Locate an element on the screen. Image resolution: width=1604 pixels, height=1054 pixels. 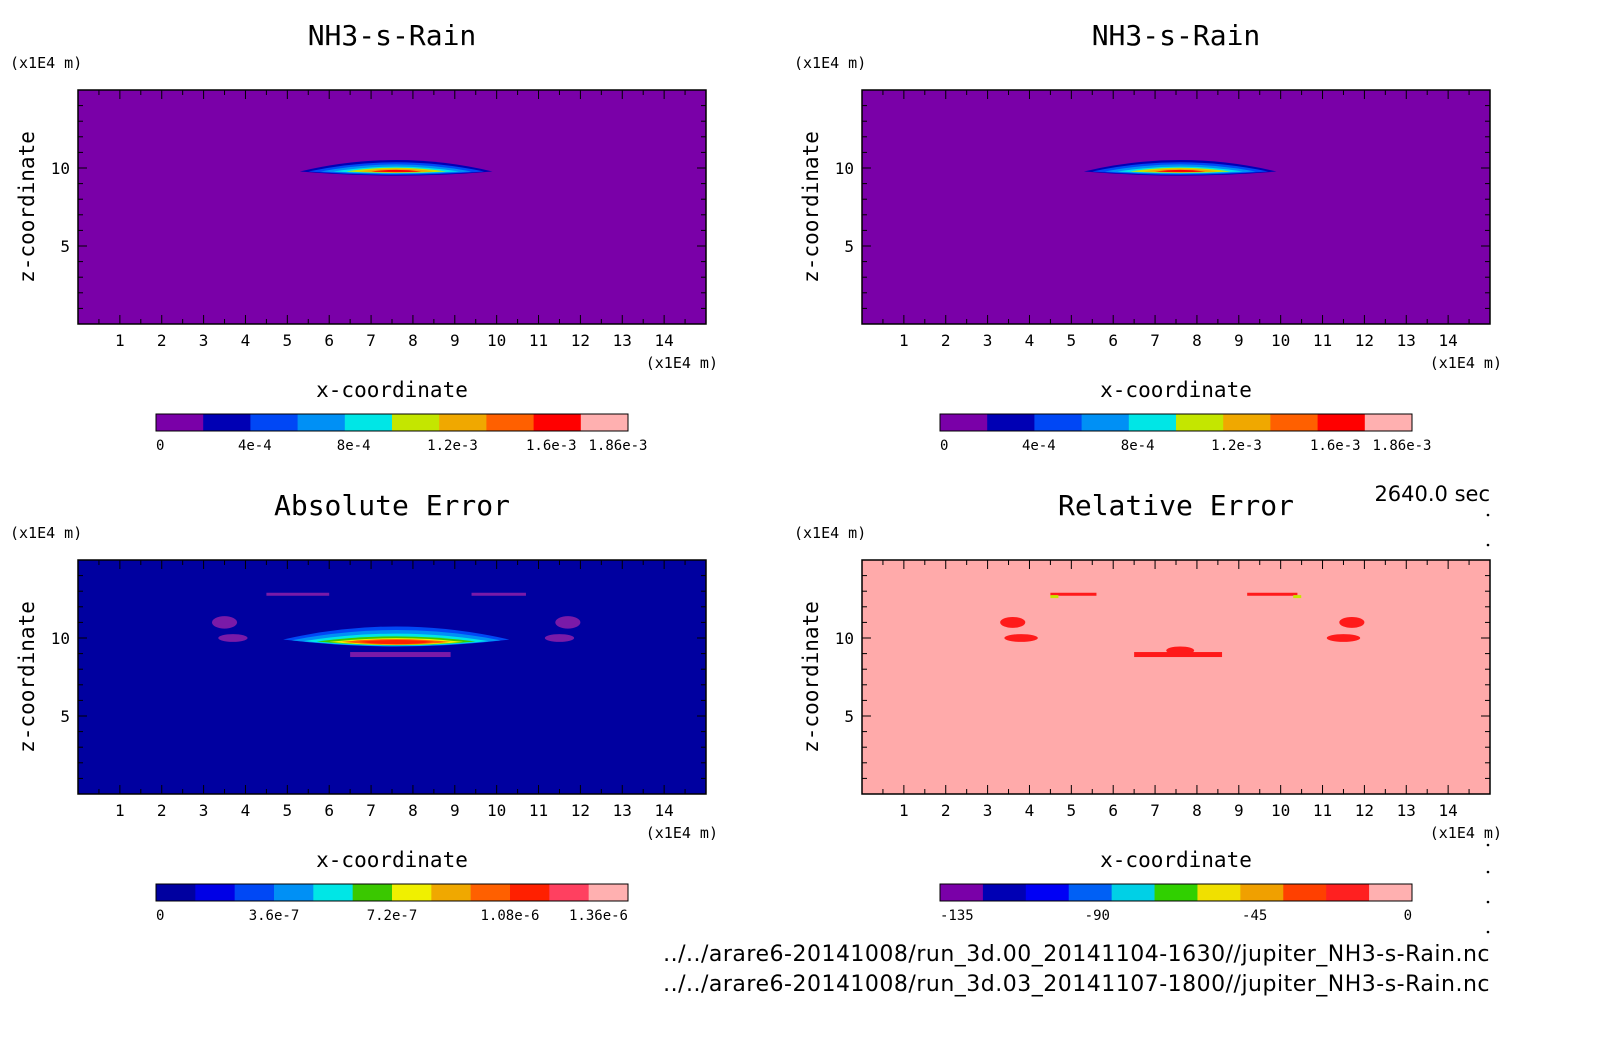
colorbar-label: 8e-4 is located at coordinates (354, 446).